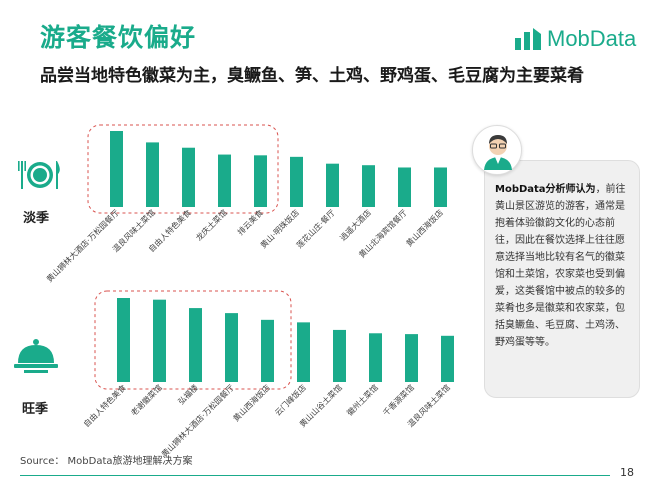 The image size is (650, 487). What do you see at coordinates (312, 76) in the screenshot?
I see `page-subtitle: 品尝当地特色徽菜为主，臭鳜鱼、笋、土鸡、野鸡蛋、毛豆腐为主要菜肴` at bounding box center [312, 76].